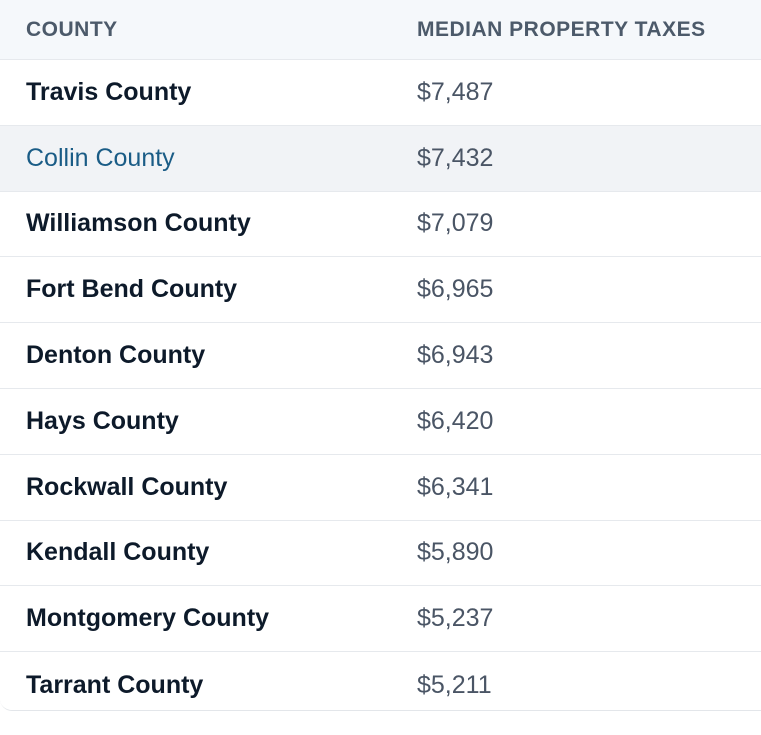 The image size is (761, 735). What do you see at coordinates (380, 93) in the screenshot?
I see `table-row: Travis County $7,487` at bounding box center [380, 93].